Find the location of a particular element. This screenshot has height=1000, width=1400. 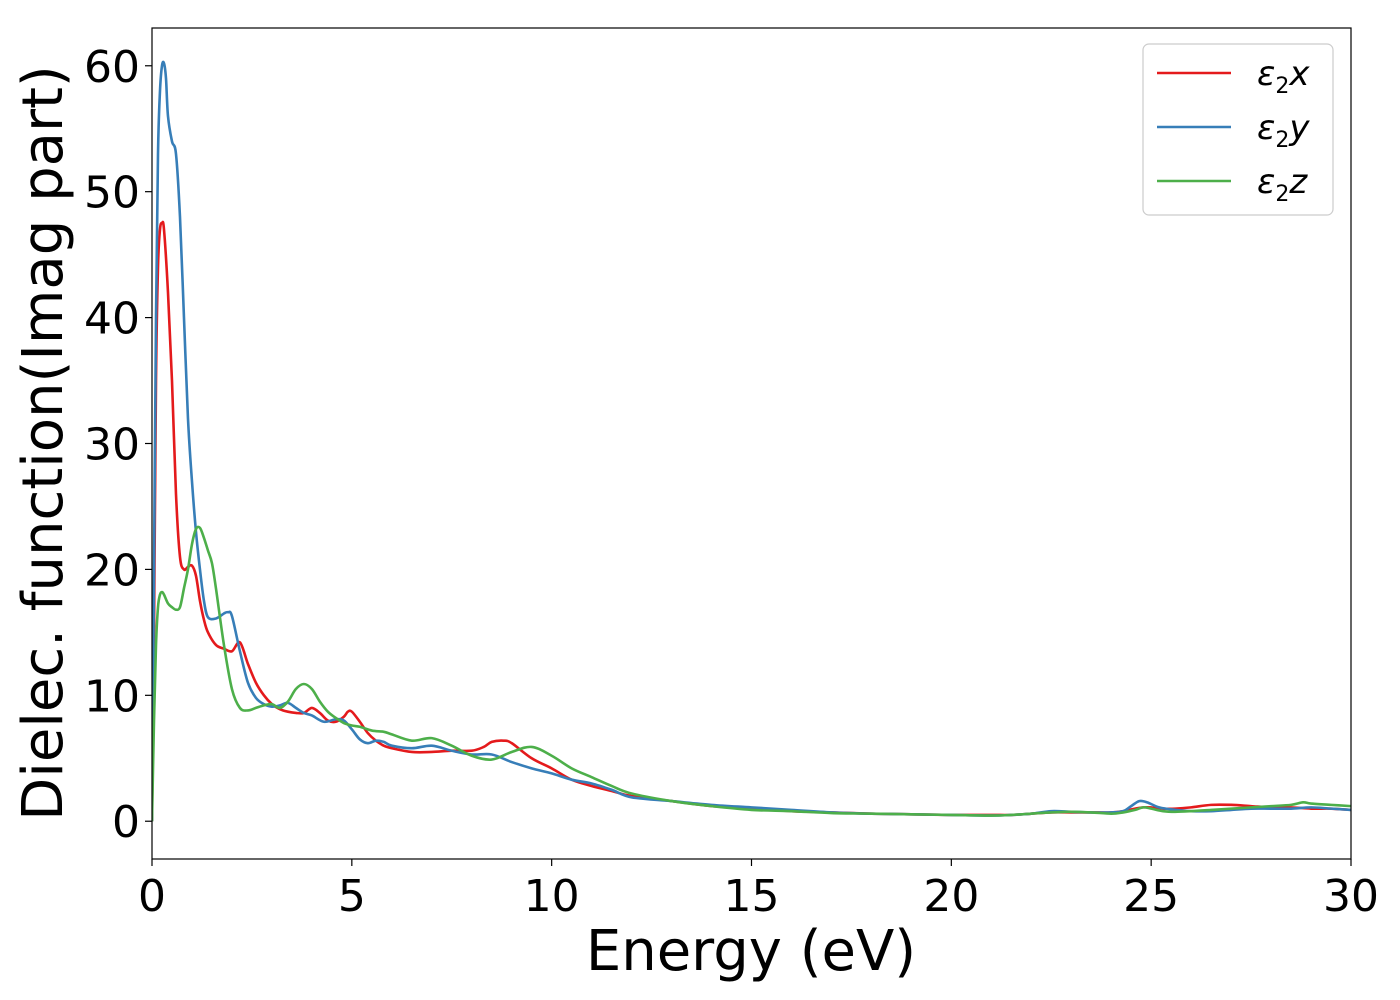

y-tick-label: 60 is located at coordinates (112, 67).